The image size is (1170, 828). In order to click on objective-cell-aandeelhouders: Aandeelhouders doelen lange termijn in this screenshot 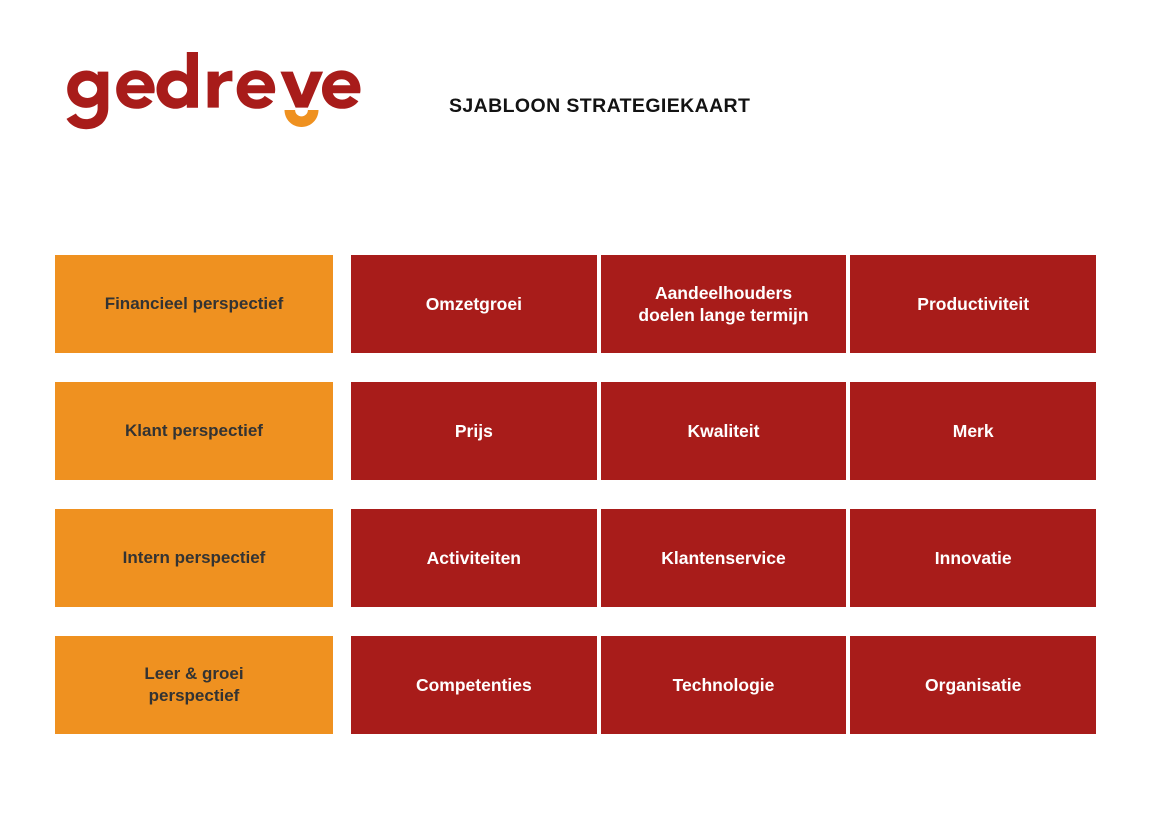, I will do `click(723, 304)`.